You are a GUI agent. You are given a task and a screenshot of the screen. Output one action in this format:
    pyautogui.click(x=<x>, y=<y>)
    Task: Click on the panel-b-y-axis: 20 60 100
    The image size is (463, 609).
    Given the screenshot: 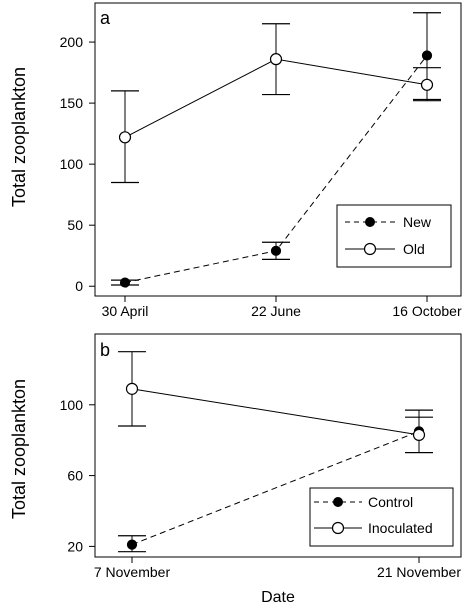 What is the action you would take?
    pyautogui.click(x=77, y=475)
    